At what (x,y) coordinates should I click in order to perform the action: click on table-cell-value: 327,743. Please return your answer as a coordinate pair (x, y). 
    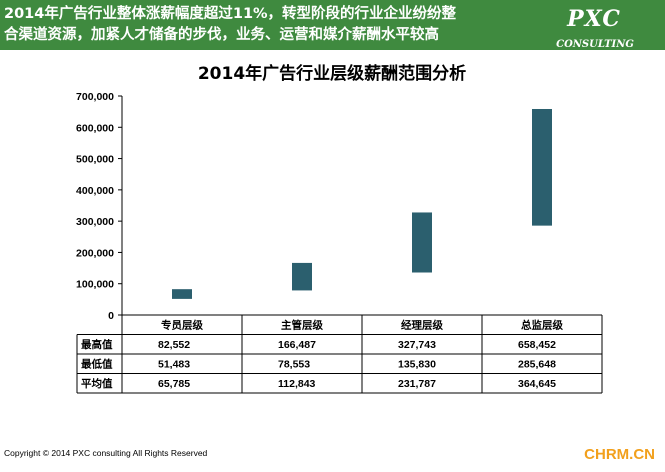
    Looking at the image, I should click on (417, 345).